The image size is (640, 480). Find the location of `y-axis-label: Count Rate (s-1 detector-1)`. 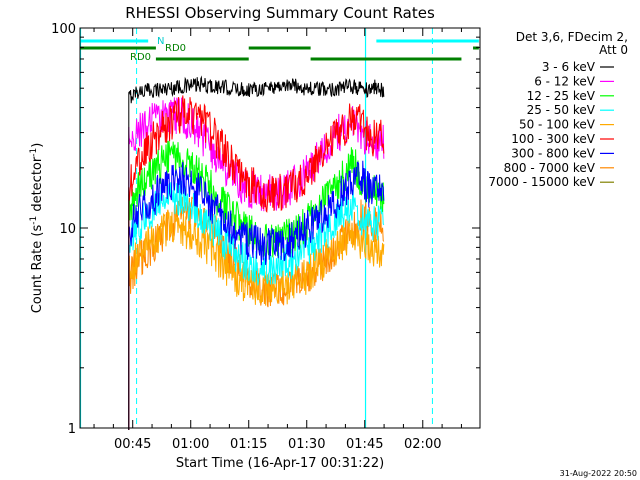

y-axis-label: Count Rate (s-1 detector-1) is located at coordinates (37, 228).